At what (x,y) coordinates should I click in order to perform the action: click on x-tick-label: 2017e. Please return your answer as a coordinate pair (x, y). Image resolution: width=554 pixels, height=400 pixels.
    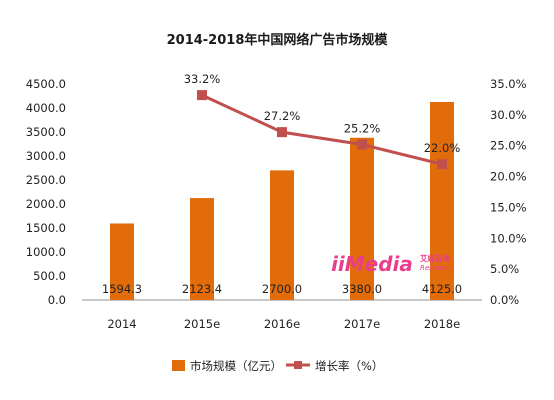
    Looking at the image, I should click on (362, 324).